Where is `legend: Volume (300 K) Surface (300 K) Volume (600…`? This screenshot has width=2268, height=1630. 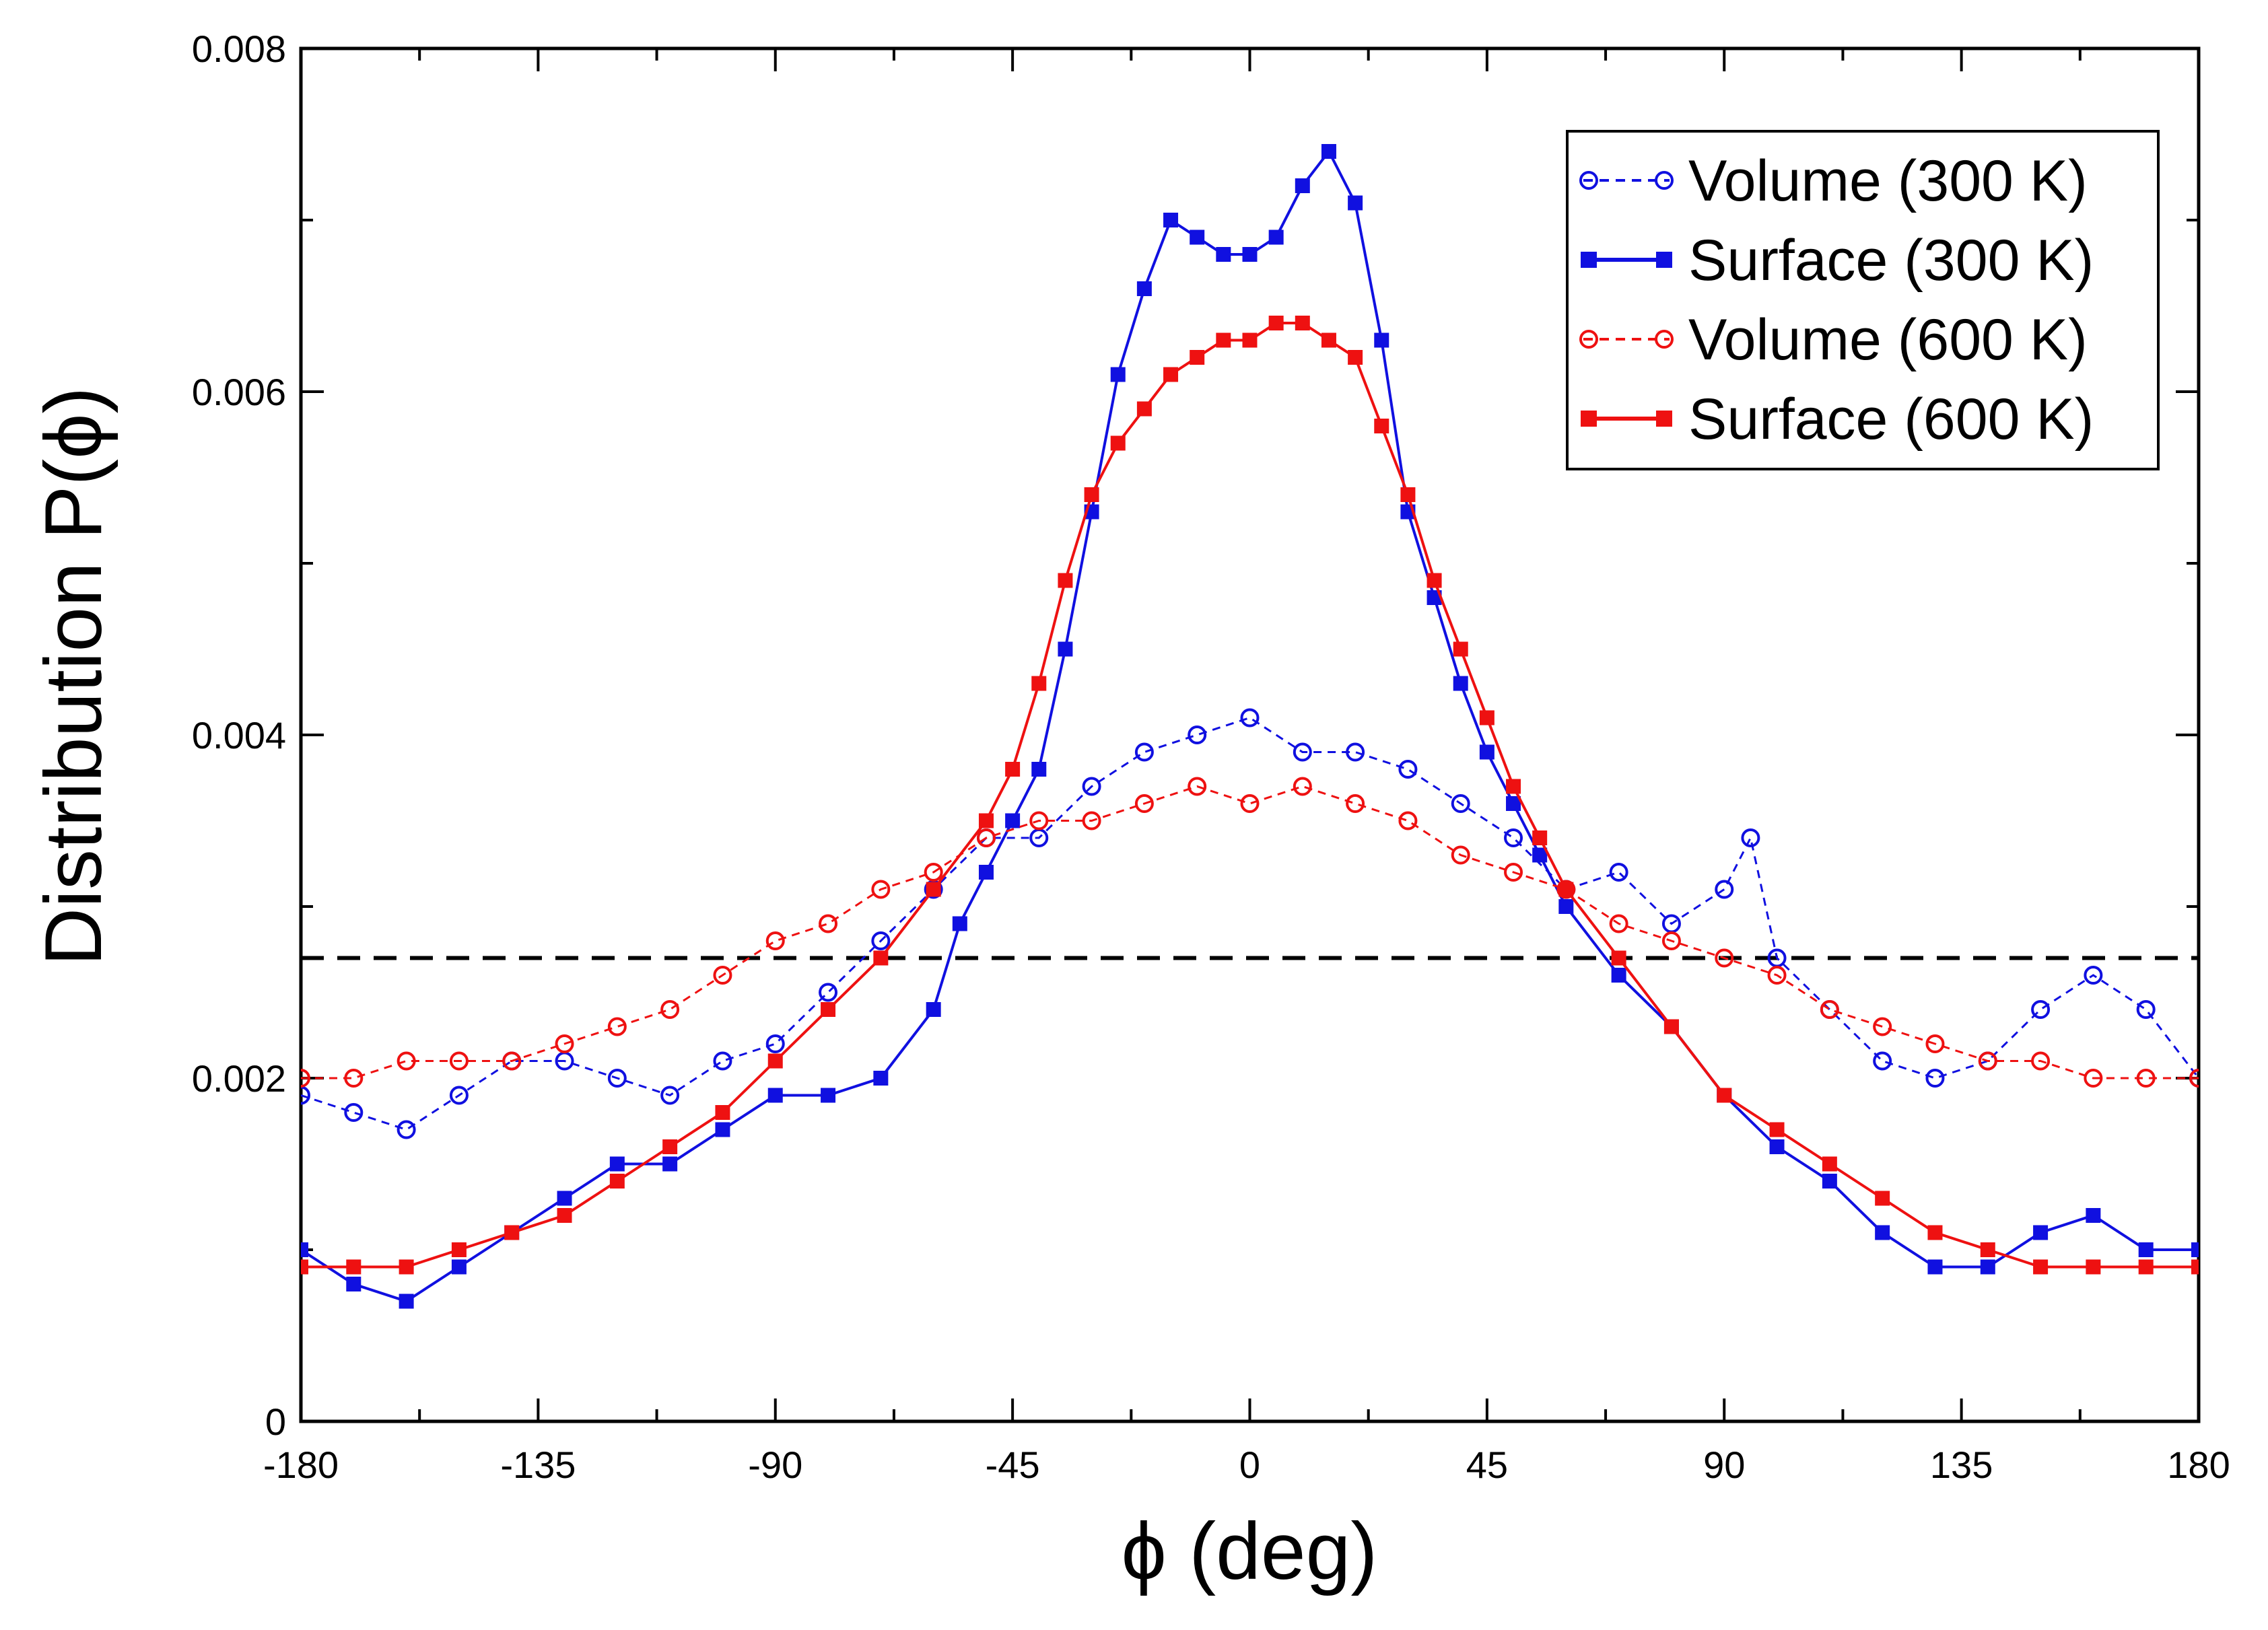
legend: Volume (300 K) Surface (300 K) Volume (600… is located at coordinates (1863, 300).